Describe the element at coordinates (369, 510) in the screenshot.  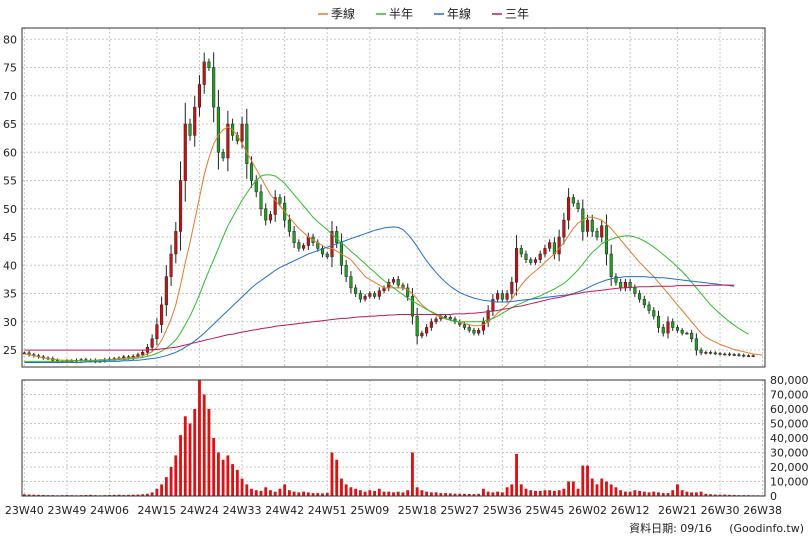
I see `x-tick-label-8: 25W09` at that location.